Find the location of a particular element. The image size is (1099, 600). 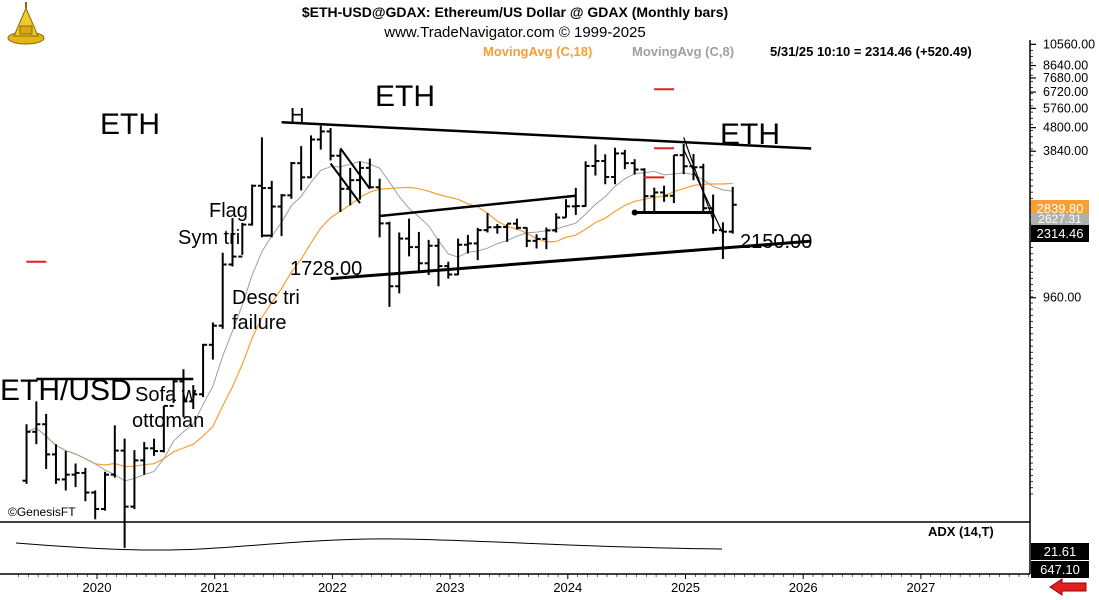

volume-value-box: 647.10 is located at coordinates (1060, 569).